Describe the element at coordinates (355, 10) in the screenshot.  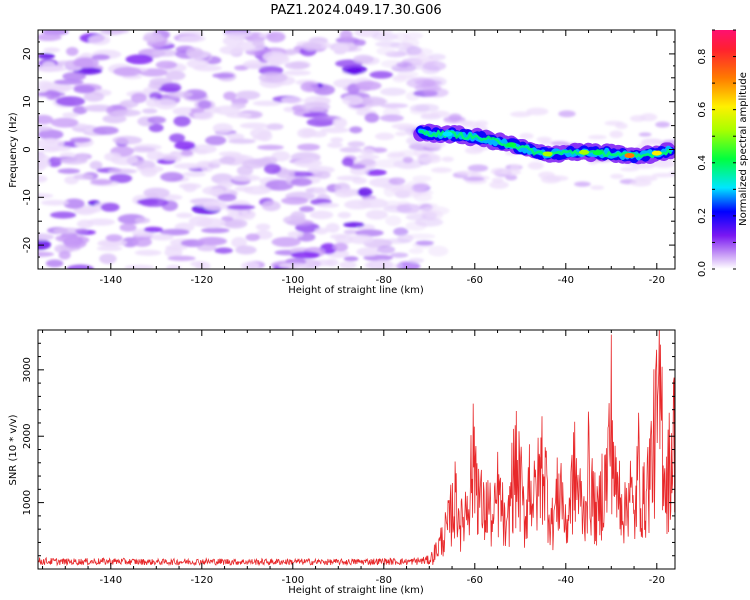
I see `figure-title: PAZ1.2024.049.17.30.G06` at that location.